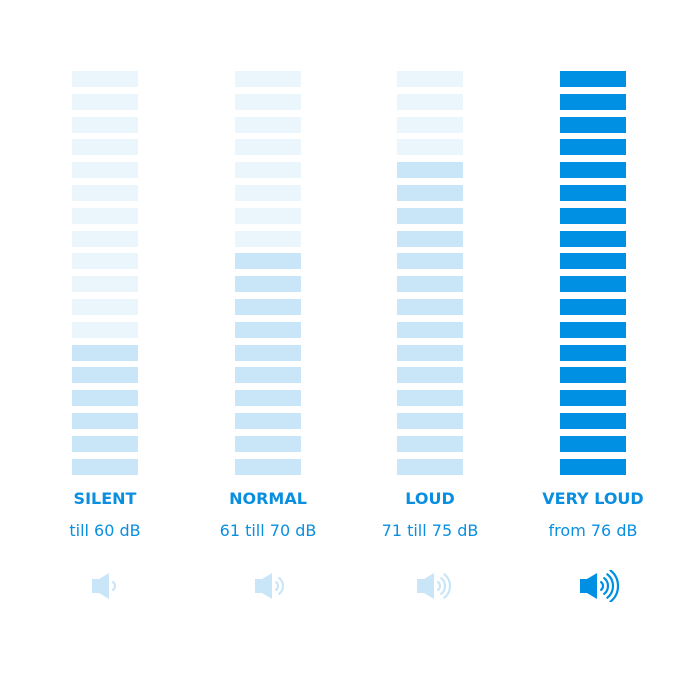 This screenshot has height=700, width=700. What do you see at coordinates (430, 498) in the screenshot?
I see `level-label: LOUD` at bounding box center [430, 498].